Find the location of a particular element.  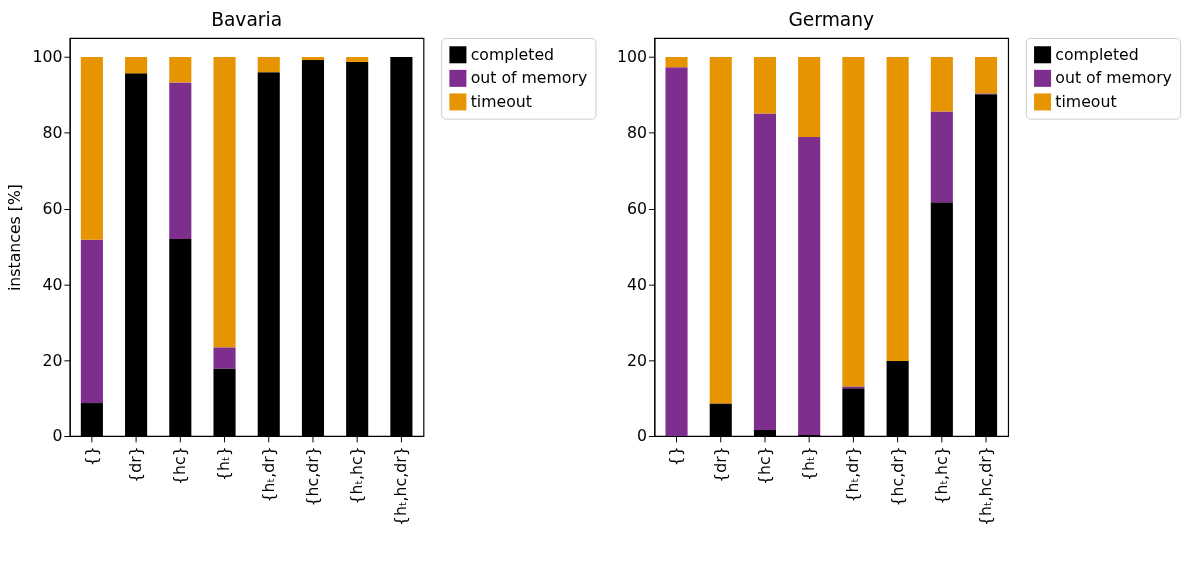

y-axis-title: instances [%] is located at coordinates (14, 238).